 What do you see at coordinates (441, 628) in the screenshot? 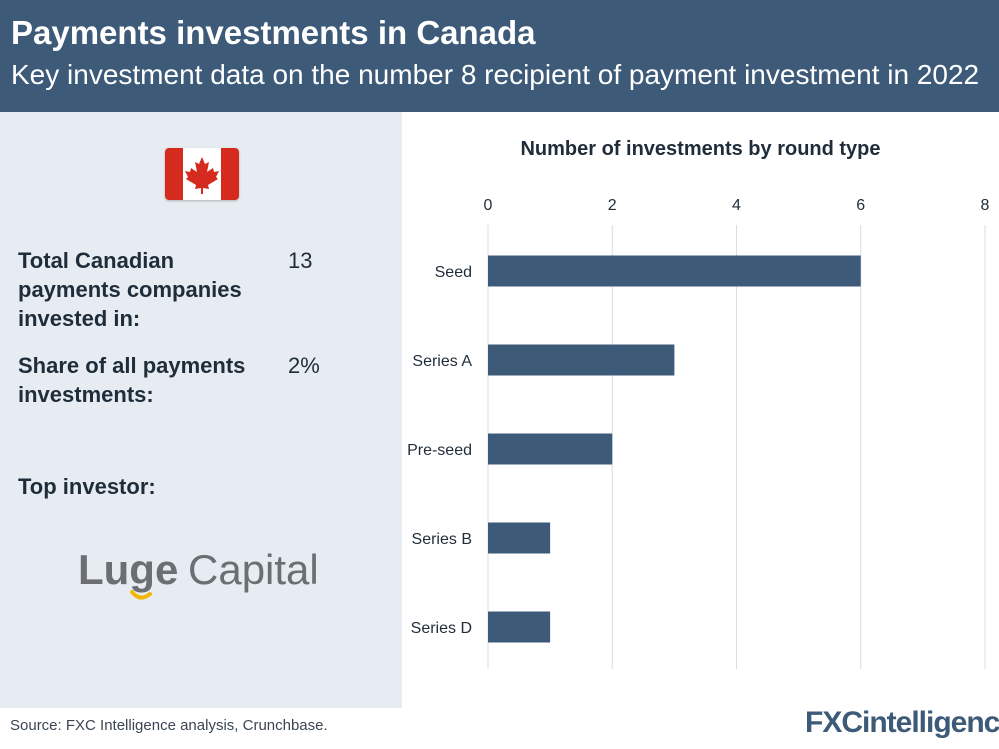
I see `category-label-series-d: Series D` at bounding box center [441, 628].